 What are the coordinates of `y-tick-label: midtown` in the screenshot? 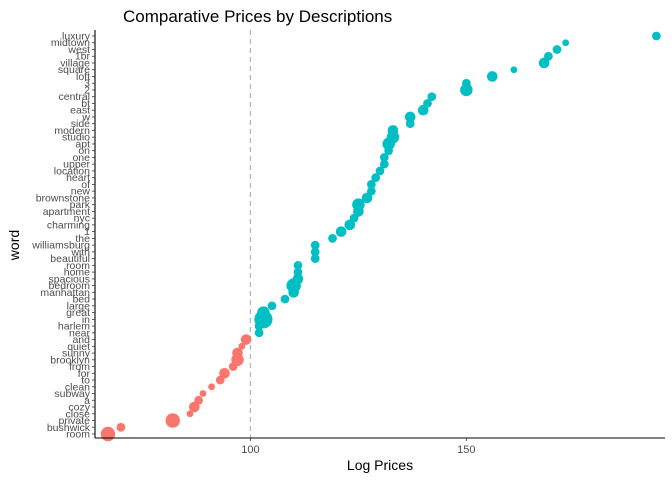 It's located at (70, 43).